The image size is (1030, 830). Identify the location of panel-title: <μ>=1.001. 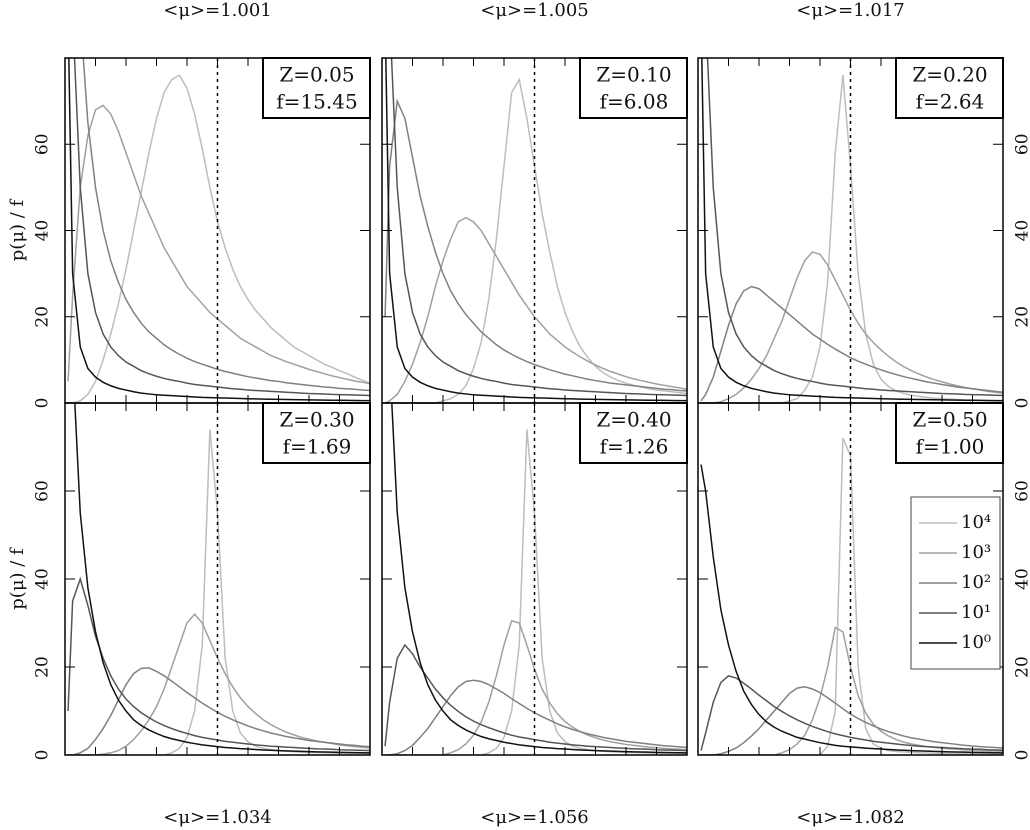
(217, 10).